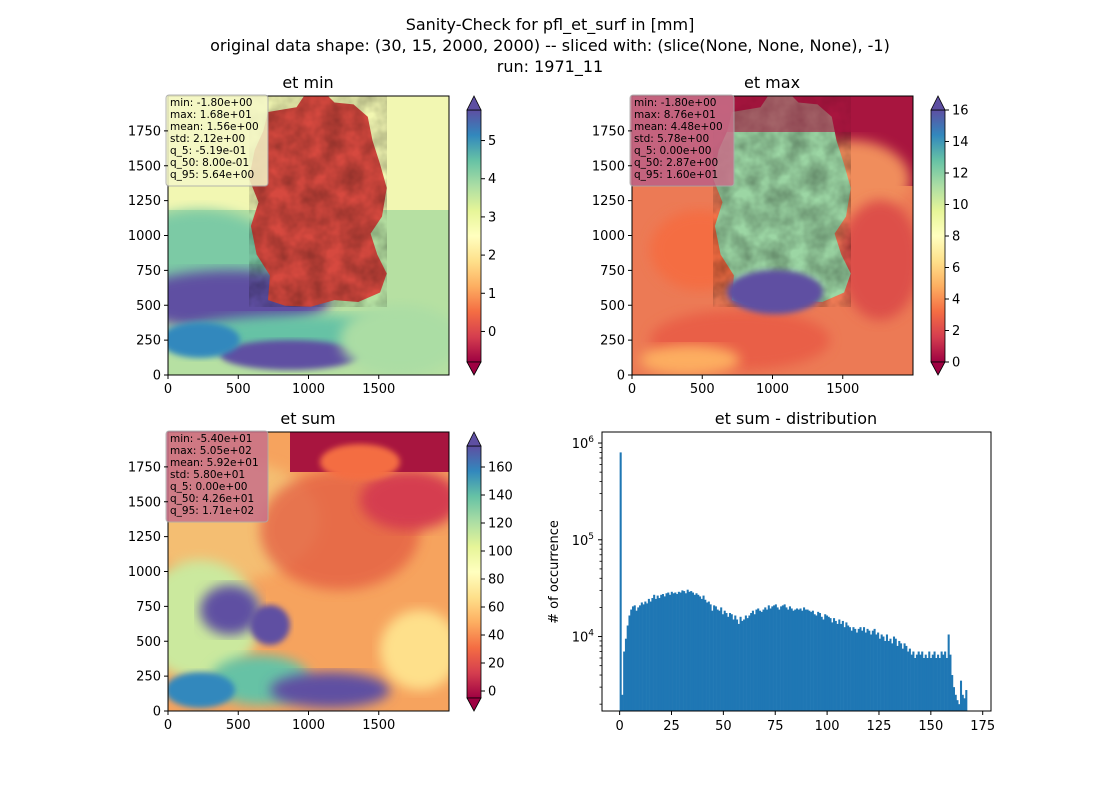  What do you see at coordinates (211, 103) in the screenshot?
I see `stat-min: min: -1.80e+00` at bounding box center [211, 103].